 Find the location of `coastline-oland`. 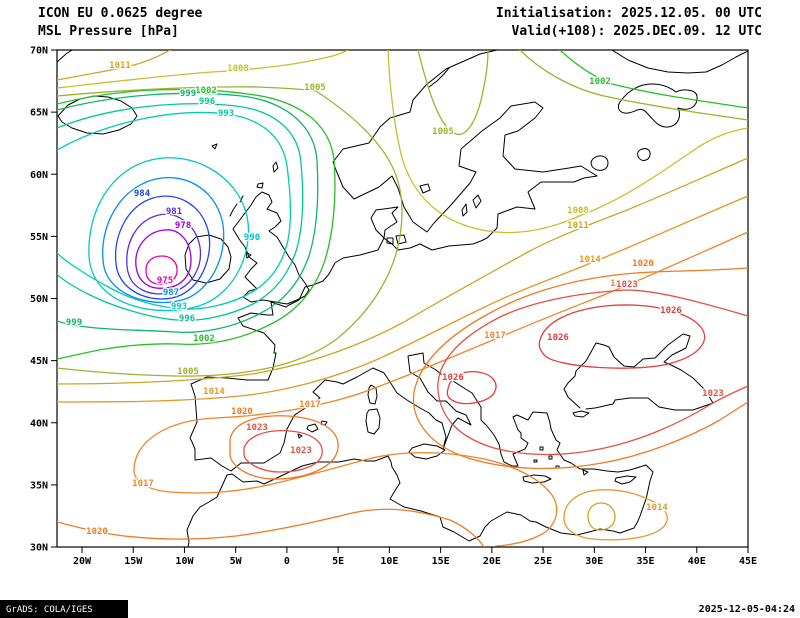

coastline-oland is located at coordinates (464, 210).